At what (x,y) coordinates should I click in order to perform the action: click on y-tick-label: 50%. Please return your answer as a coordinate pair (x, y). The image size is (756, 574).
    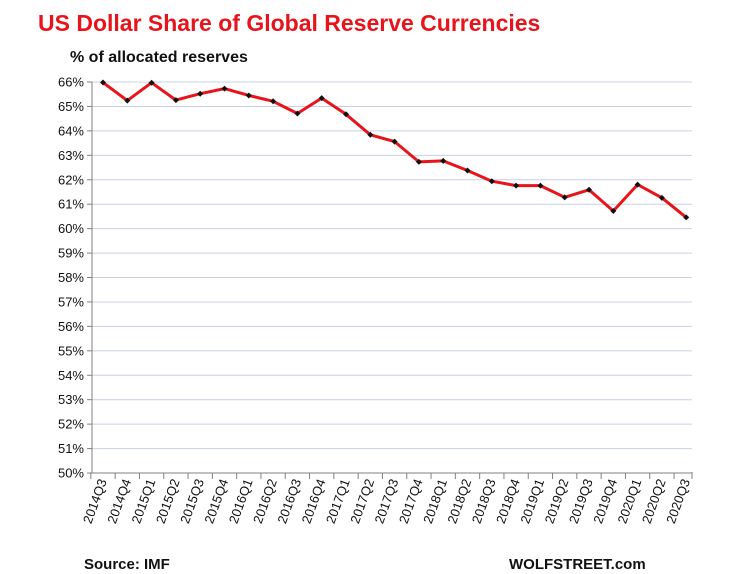
    Looking at the image, I should click on (71, 473).